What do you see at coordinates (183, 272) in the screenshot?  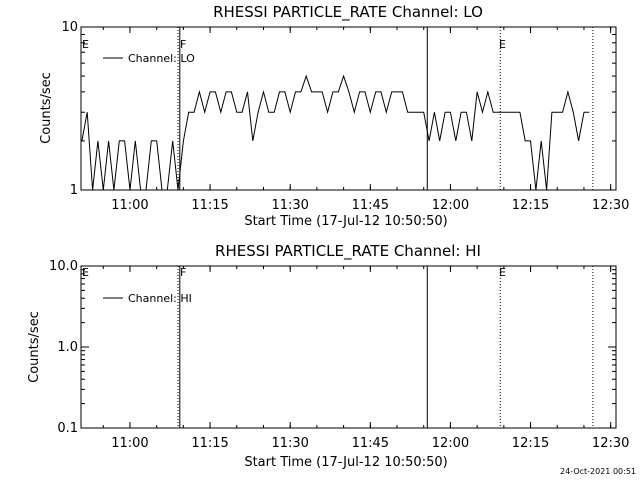 I see `panel-hi-flag-f: F` at bounding box center [183, 272].